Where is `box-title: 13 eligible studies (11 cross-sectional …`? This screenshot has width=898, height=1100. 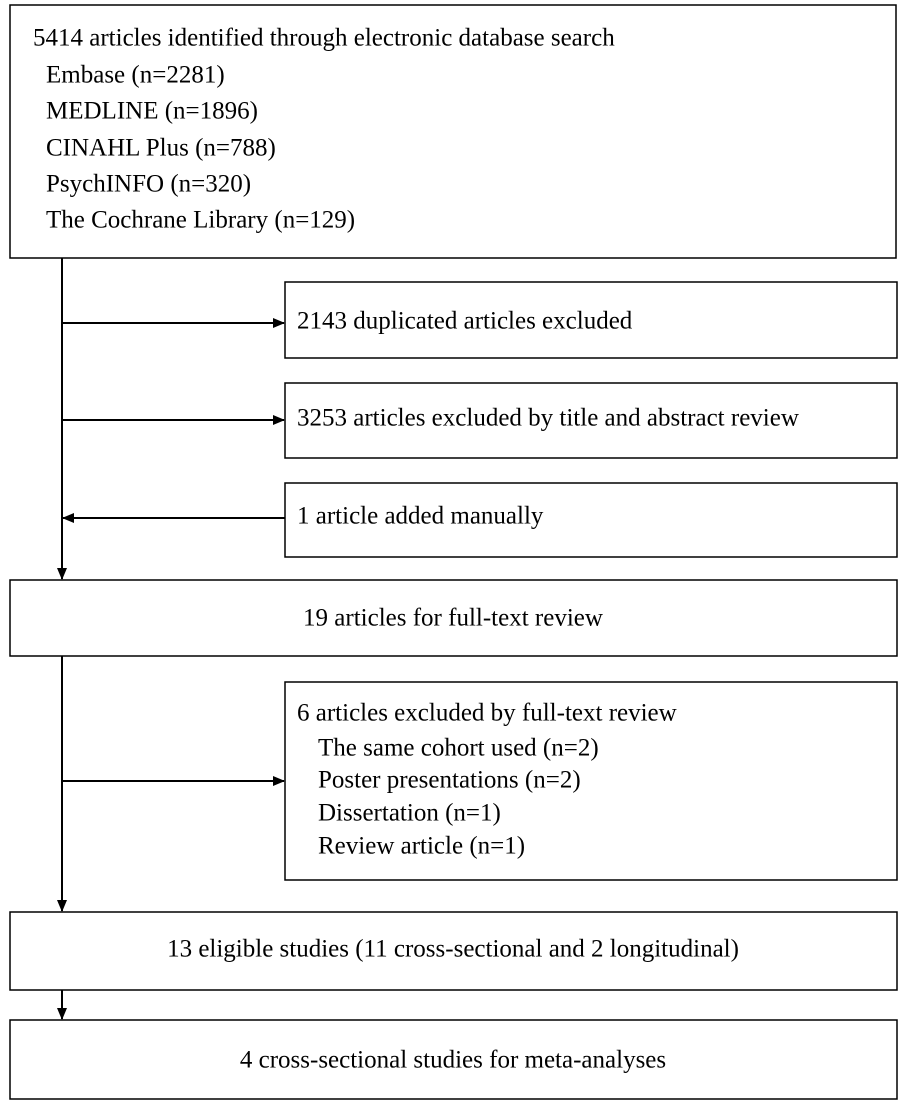 box-title: 13 eligible studies (11 cross-sectional … is located at coordinates (453, 949).